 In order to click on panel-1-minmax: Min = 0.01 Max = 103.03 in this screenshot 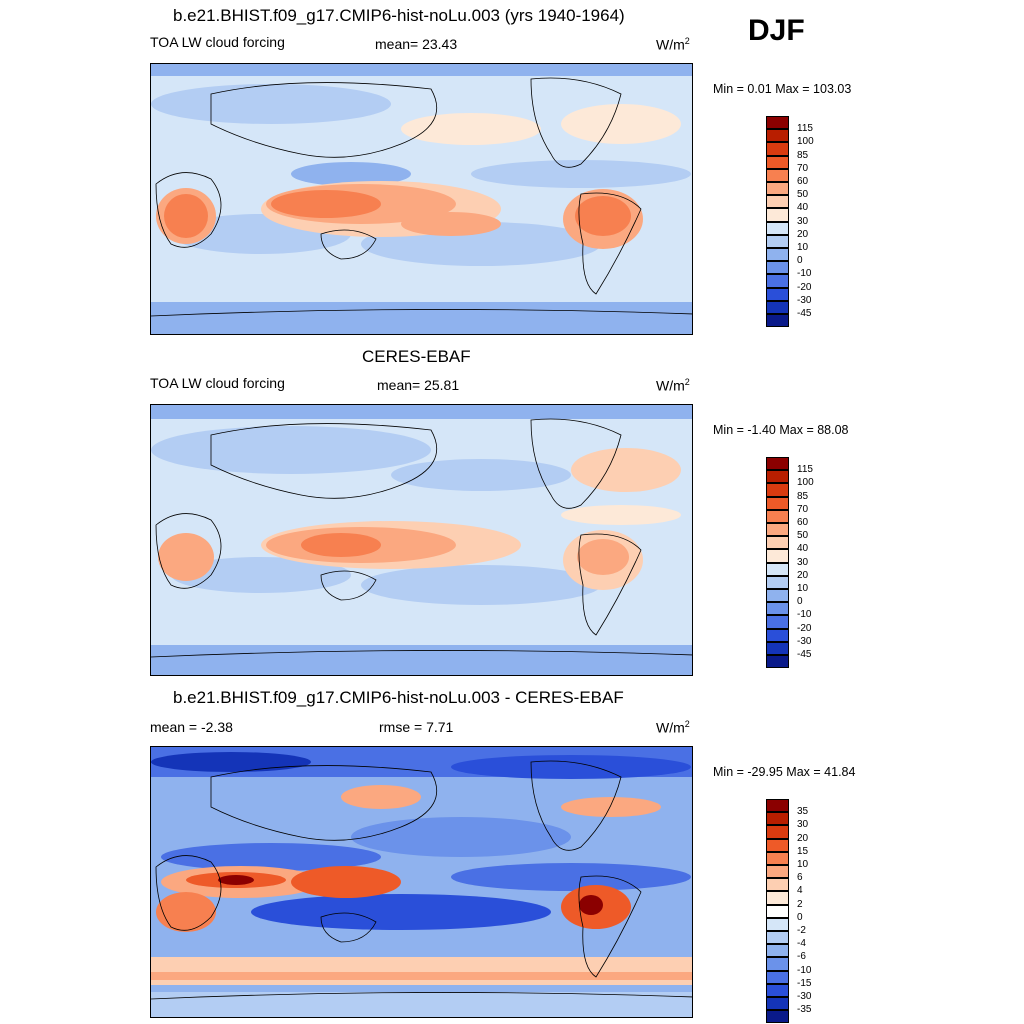, I will do `click(782, 89)`.